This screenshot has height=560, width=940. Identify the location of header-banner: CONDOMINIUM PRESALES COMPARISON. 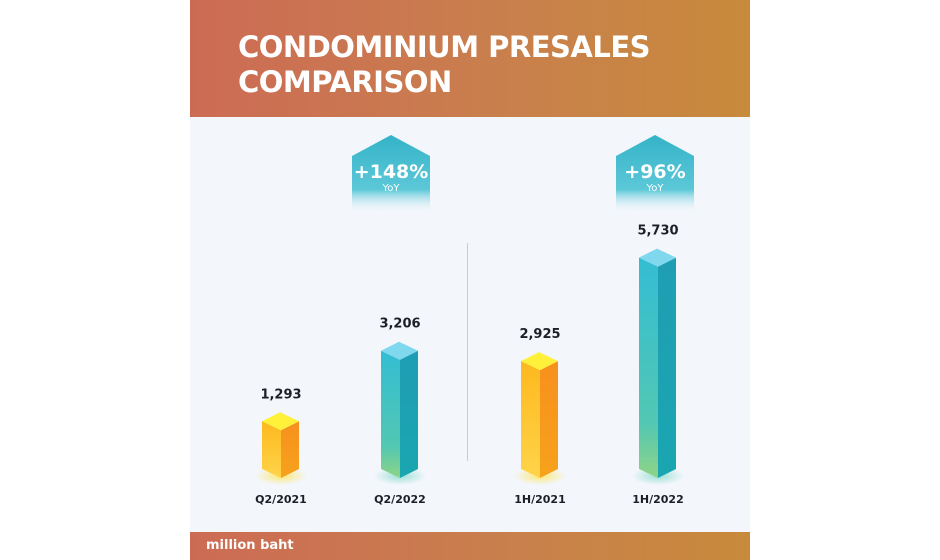
(470, 58).